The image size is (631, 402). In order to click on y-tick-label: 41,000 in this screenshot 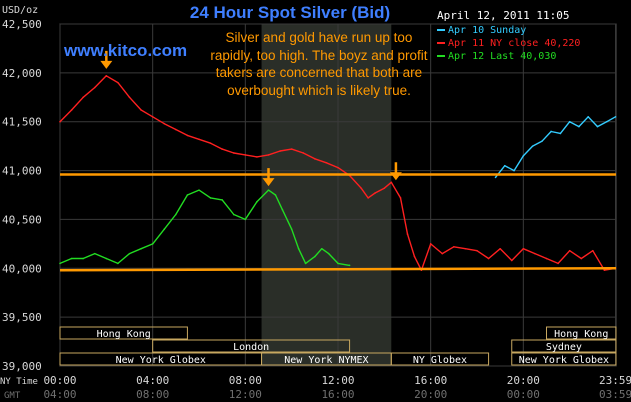, I will do `click(22, 171)`.